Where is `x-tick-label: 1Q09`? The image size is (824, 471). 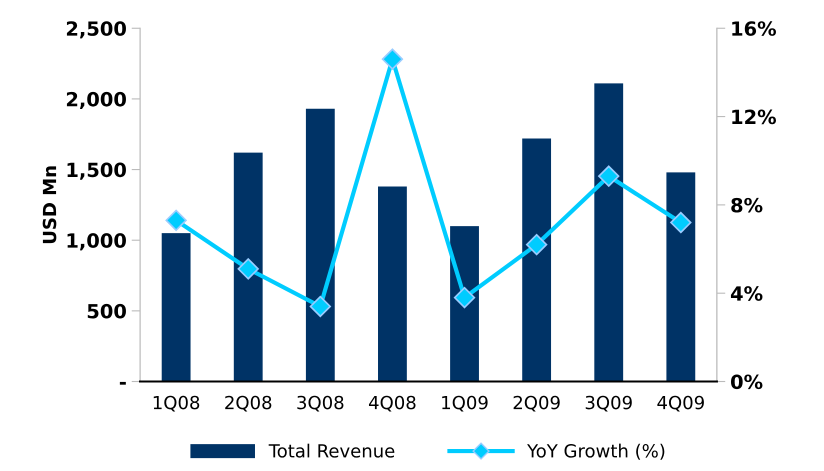 x-tick-label: 1Q09 is located at coordinates (465, 404).